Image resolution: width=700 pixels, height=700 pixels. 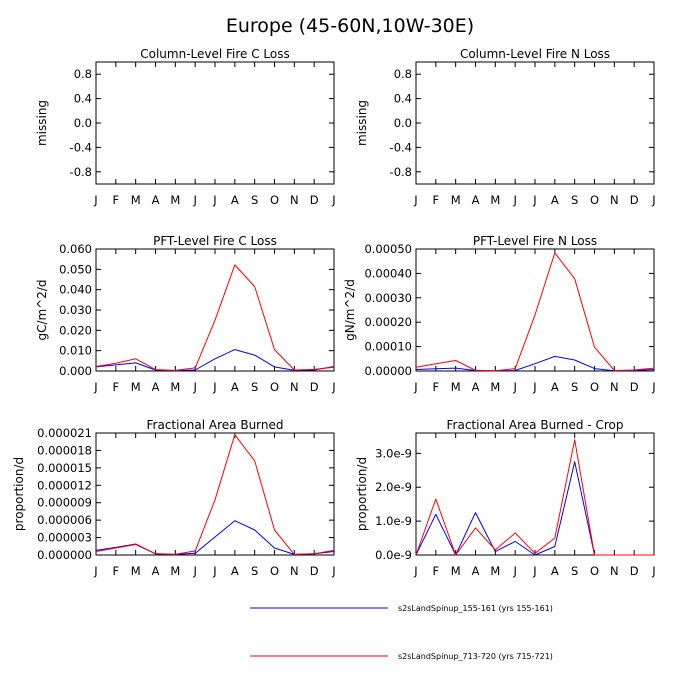 What do you see at coordinates (475, 656) in the screenshot?
I see `legend-label-series-b: s2sLandSpinup_713-720 (yrs 715-721)` at bounding box center [475, 656].